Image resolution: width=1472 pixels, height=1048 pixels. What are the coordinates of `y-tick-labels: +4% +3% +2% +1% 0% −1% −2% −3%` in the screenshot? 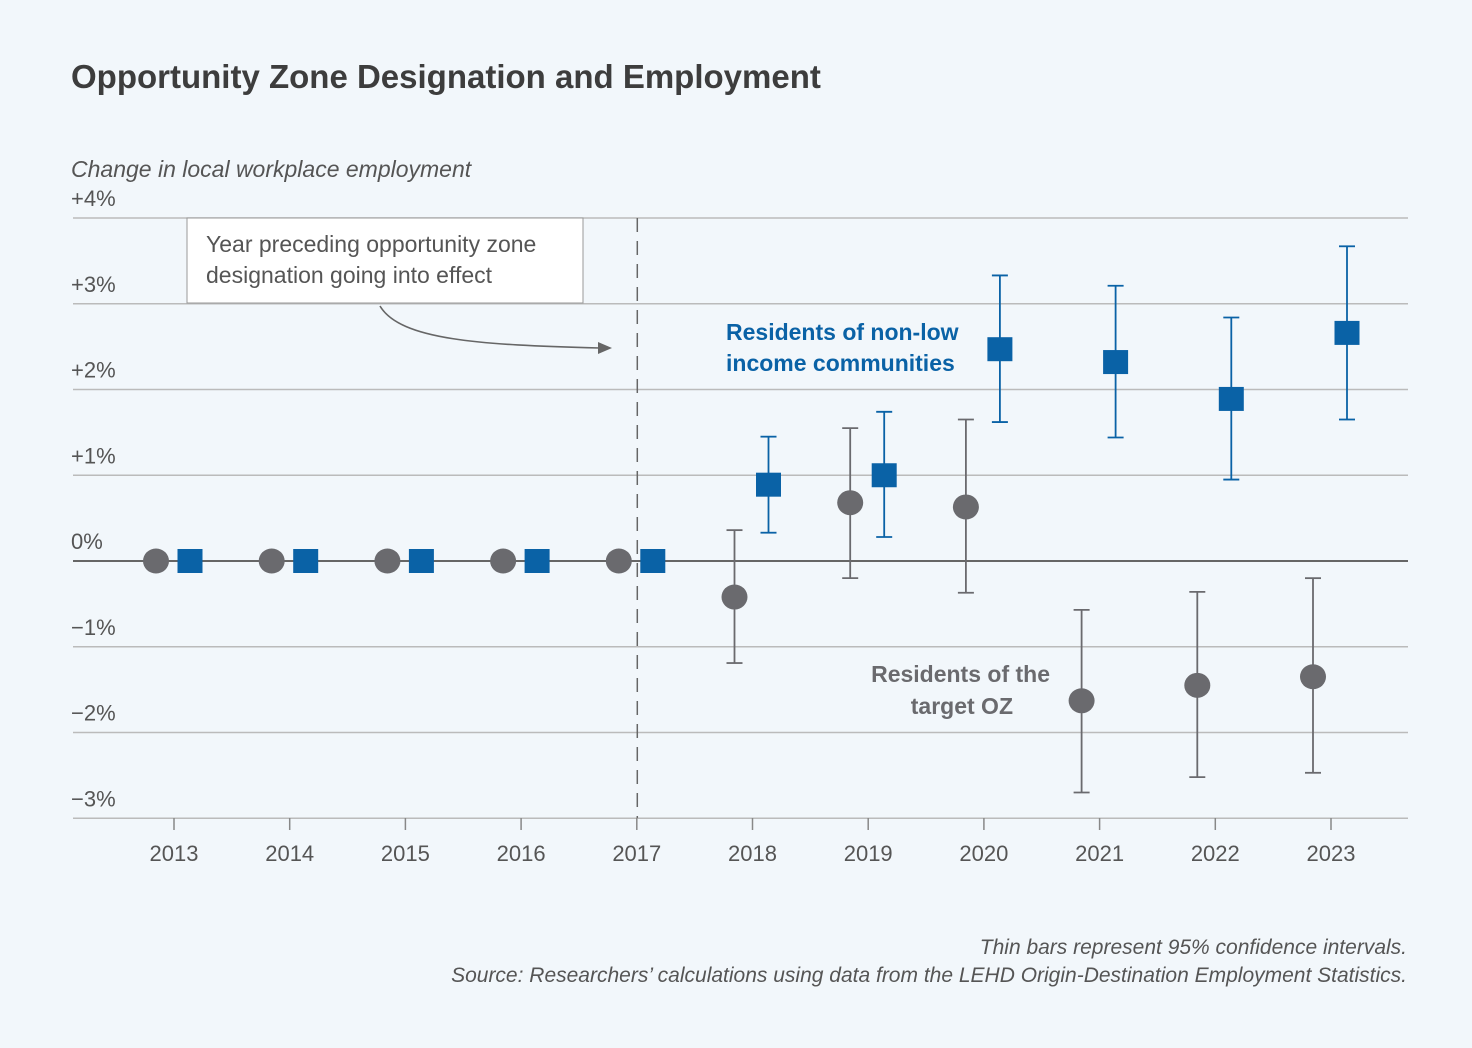 It's located at (93, 498).